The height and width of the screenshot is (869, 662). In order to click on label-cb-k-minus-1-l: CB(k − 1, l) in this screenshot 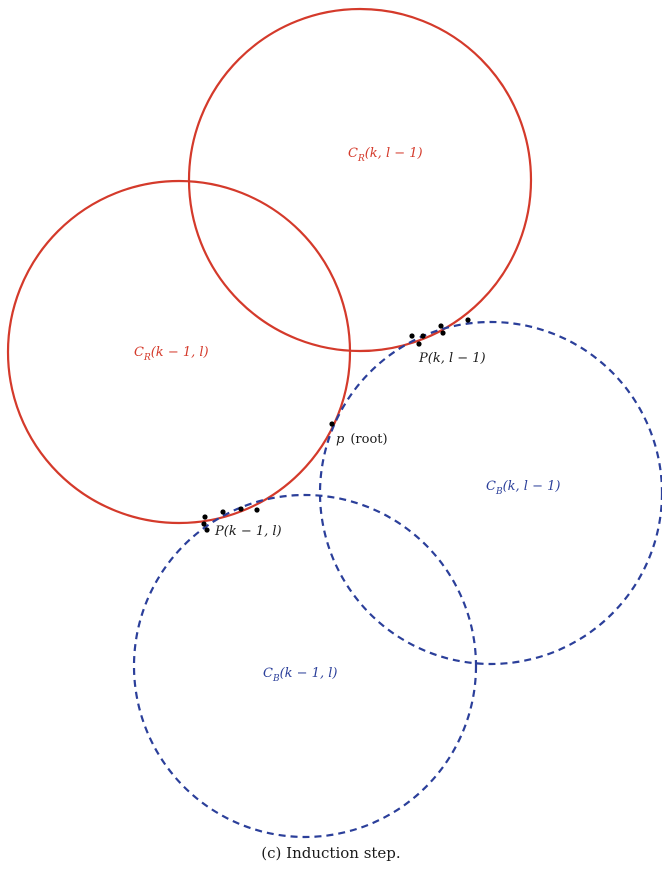, I will do `click(300, 675)`.